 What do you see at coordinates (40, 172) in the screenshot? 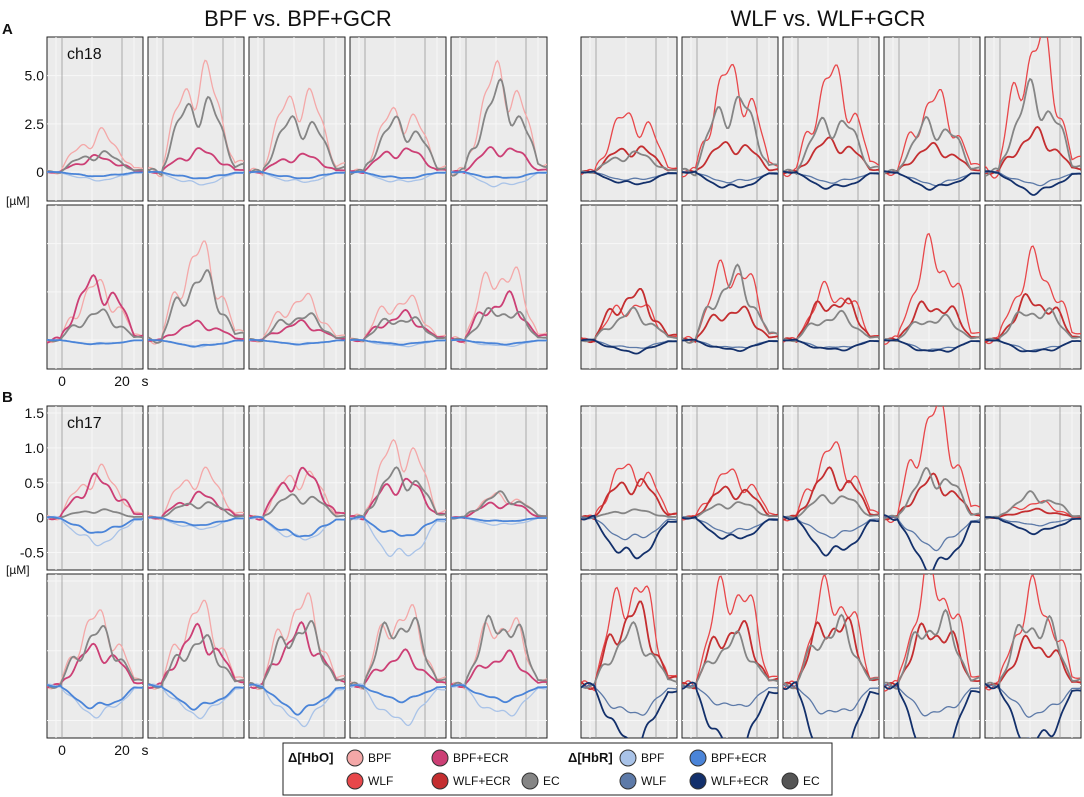
I see `y-tick-label: 0` at bounding box center [40, 172].